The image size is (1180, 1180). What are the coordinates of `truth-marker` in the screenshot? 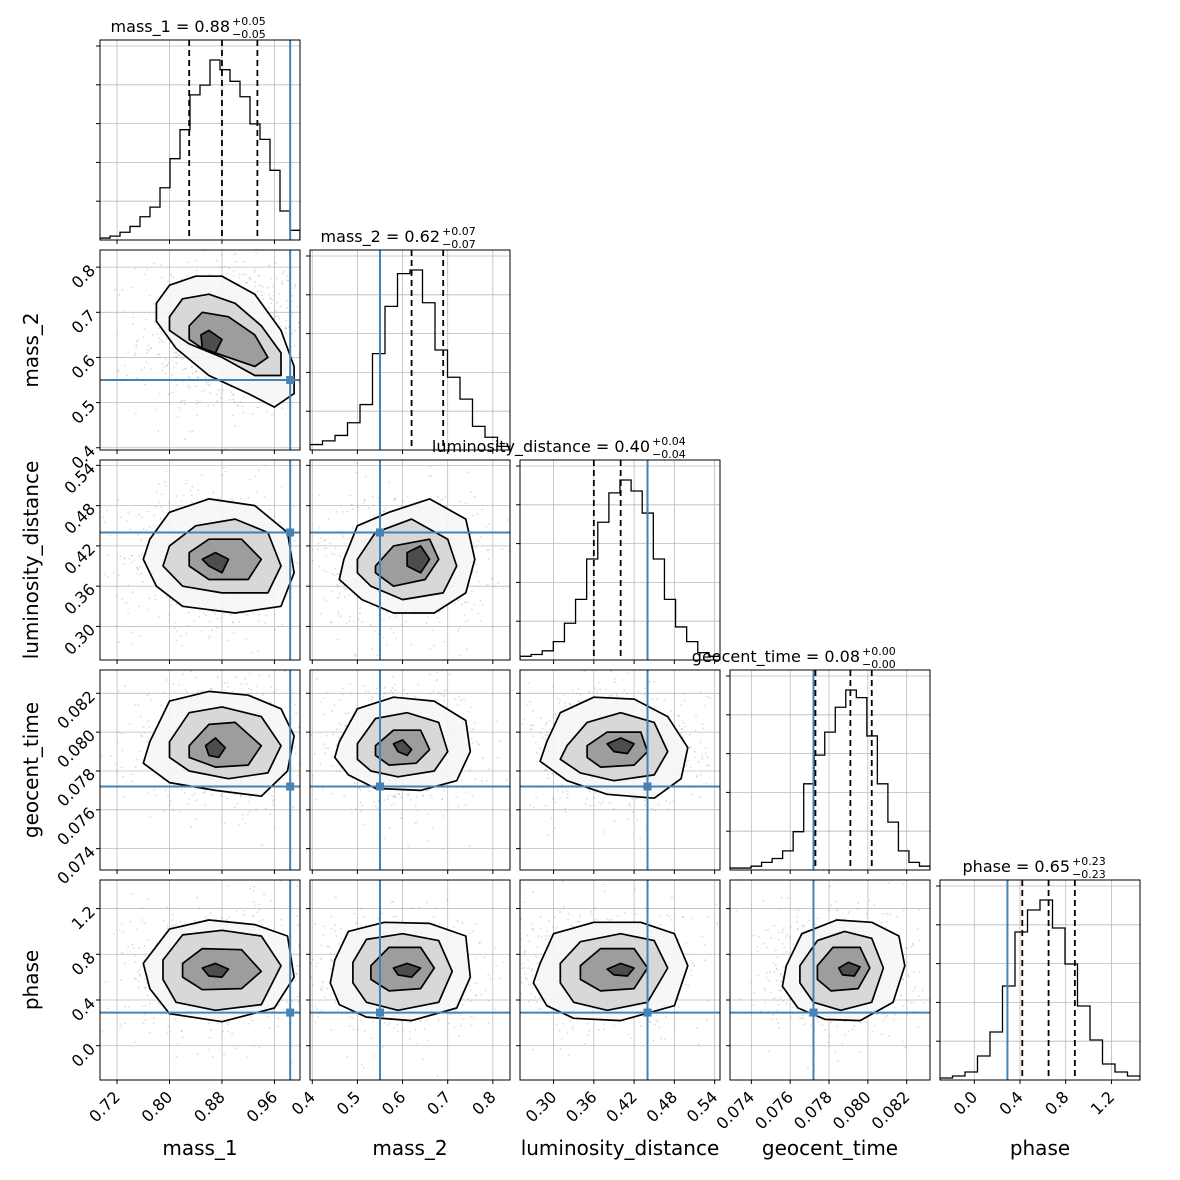 It's located at (290, 532).